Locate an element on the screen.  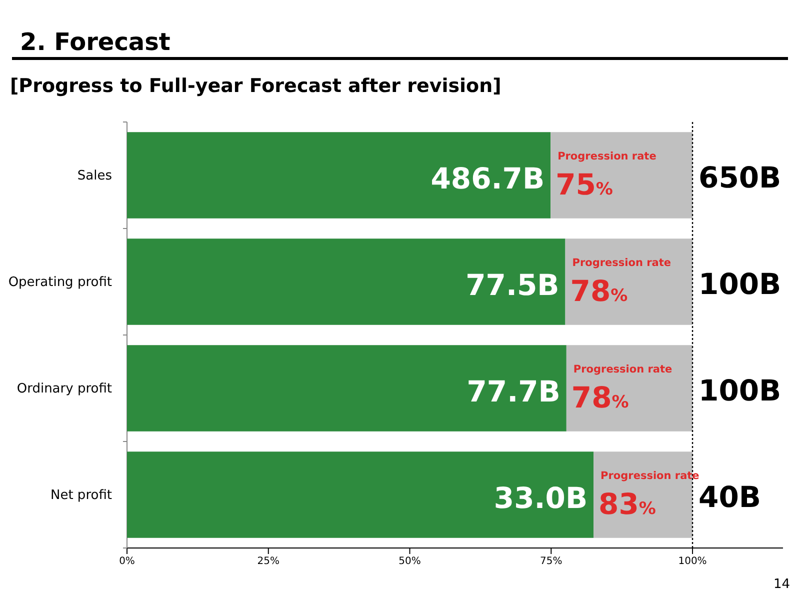
annotation: 83% is located at coordinates (627, 503).